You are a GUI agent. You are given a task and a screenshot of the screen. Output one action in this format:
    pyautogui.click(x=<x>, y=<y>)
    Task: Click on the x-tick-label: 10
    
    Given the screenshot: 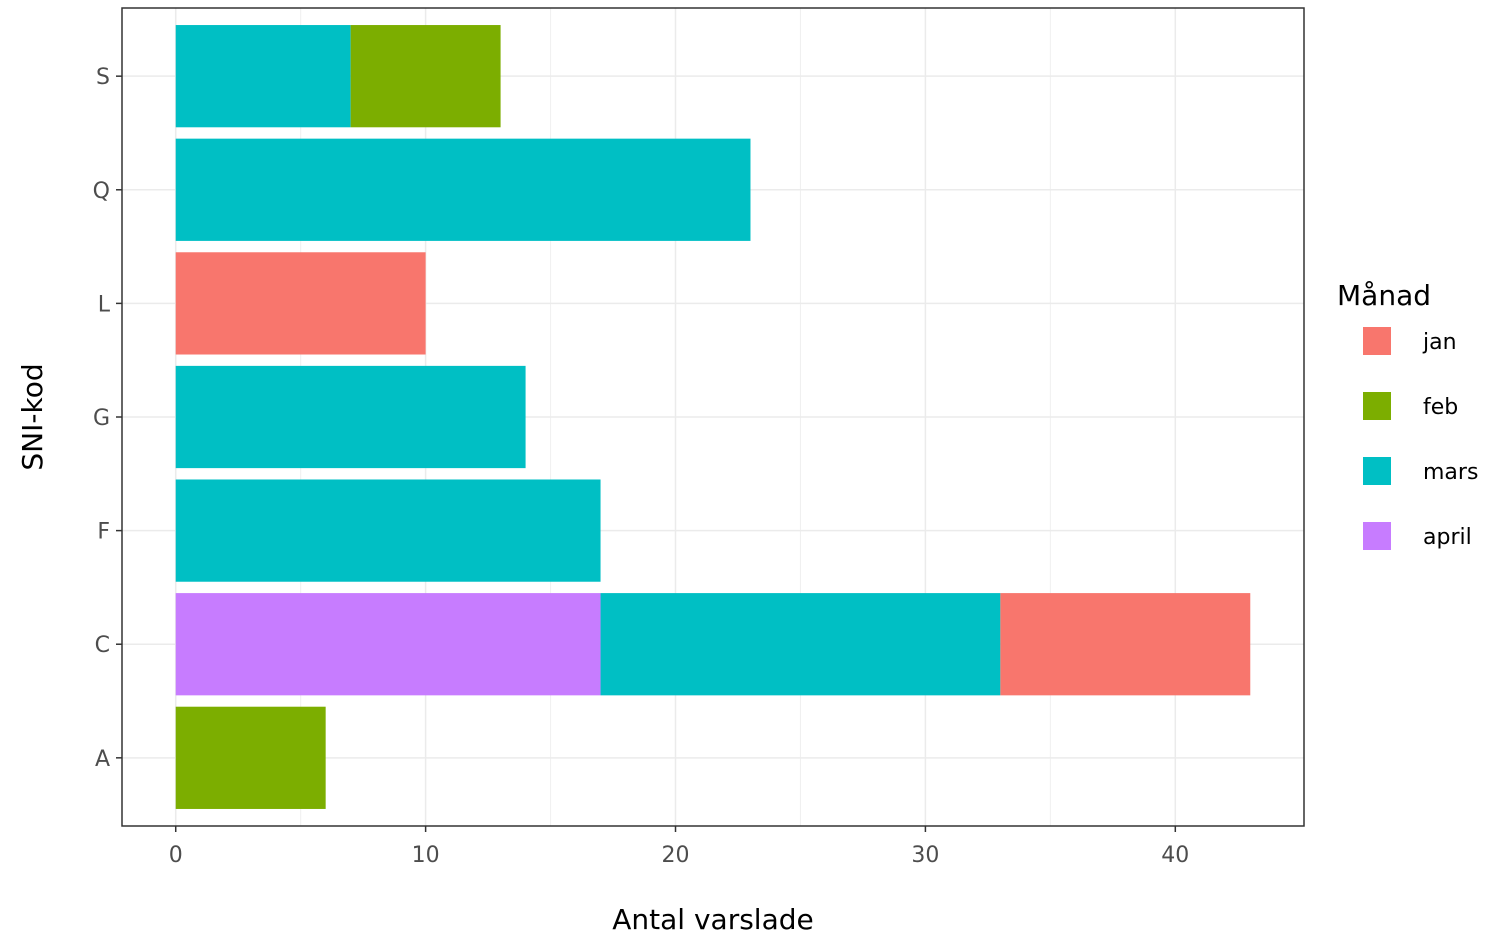 What is the action you would take?
    pyautogui.click(x=426, y=855)
    